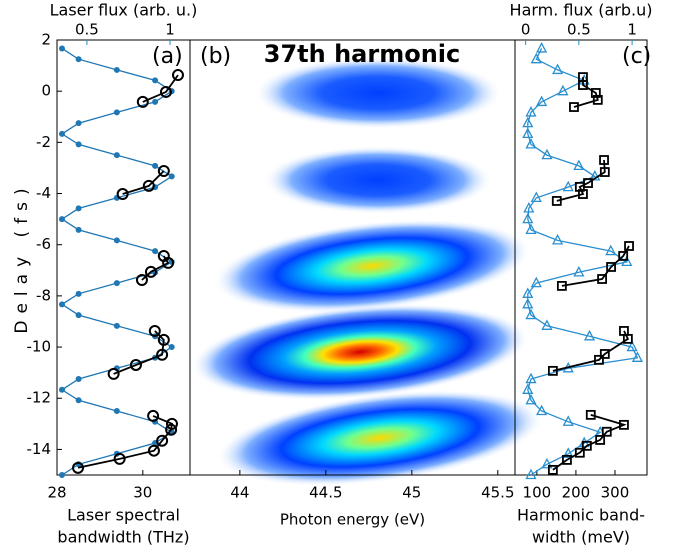  Describe the element at coordinates (123, 515) in the screenshot. I see `x-axis-label: Laser spectral` at that location.